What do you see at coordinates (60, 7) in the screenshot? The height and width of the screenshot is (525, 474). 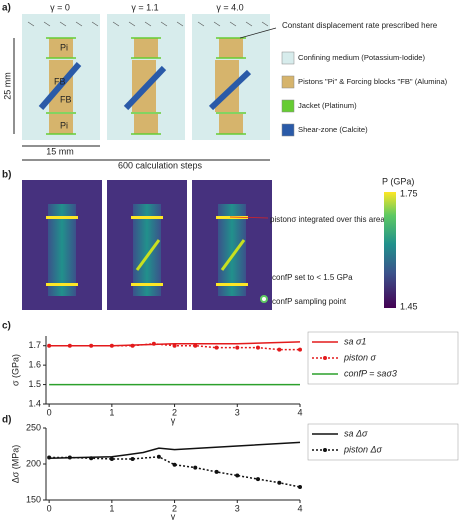 I see `column-title: γ = 0` at bounding box center [60, 7].